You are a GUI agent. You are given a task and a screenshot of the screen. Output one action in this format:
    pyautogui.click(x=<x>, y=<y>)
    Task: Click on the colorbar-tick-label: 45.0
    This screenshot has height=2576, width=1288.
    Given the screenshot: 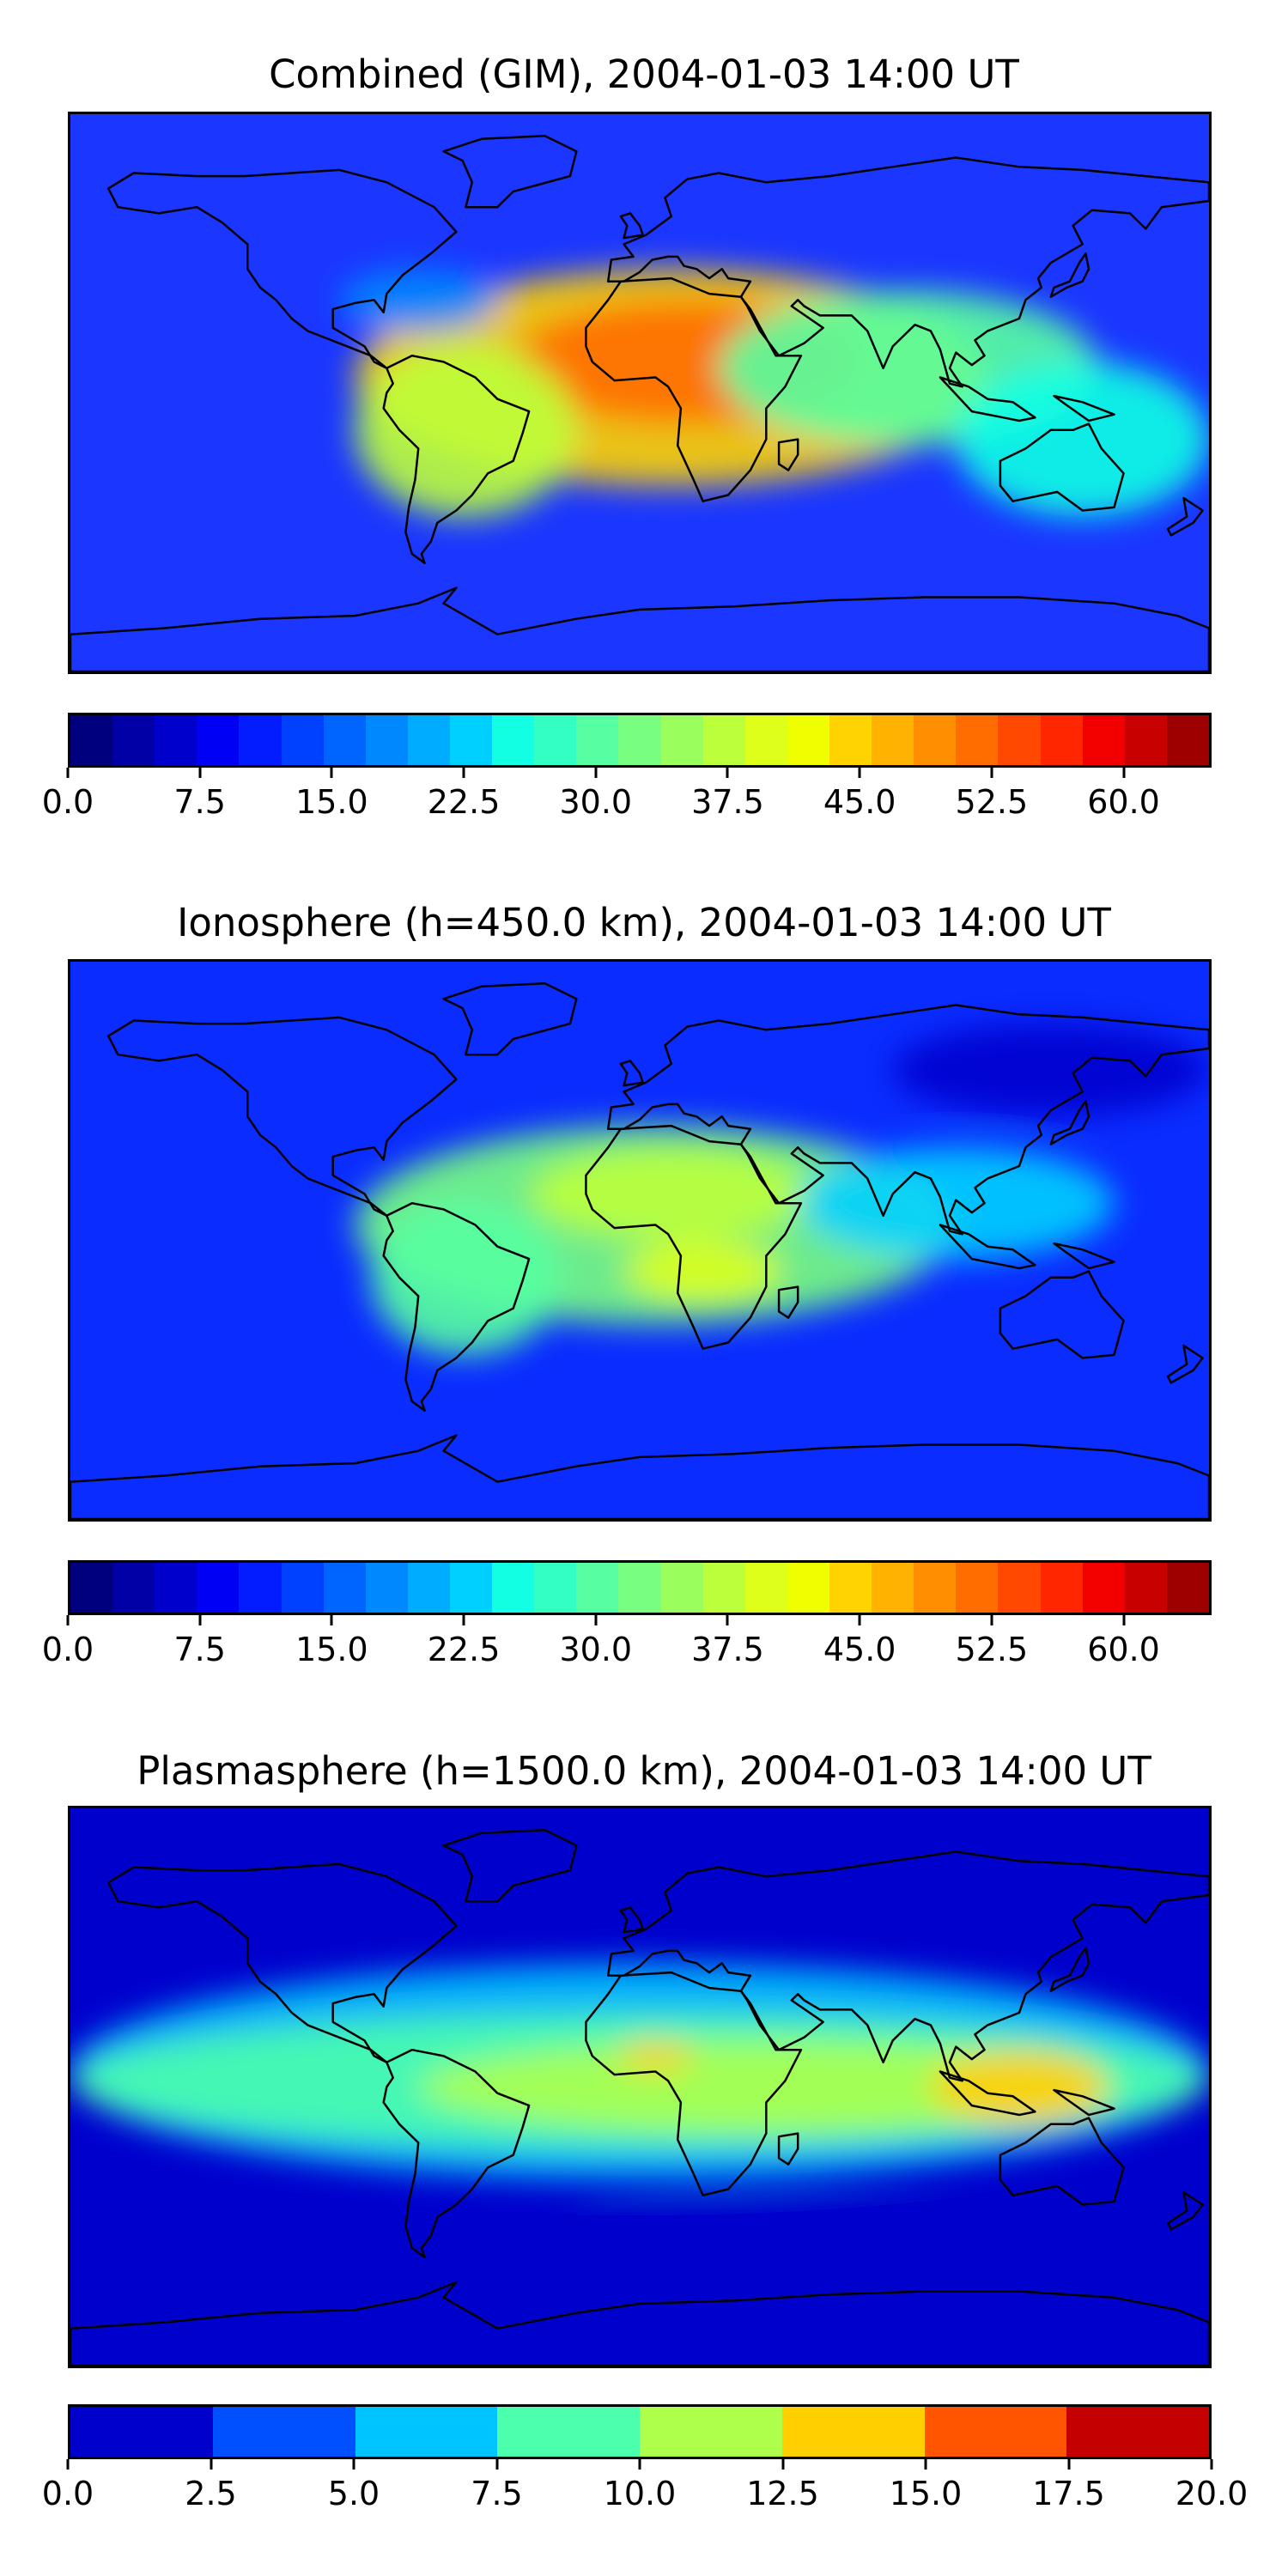 What is the action you would take?
    pyautogui.click(x=859, y=1649)
    